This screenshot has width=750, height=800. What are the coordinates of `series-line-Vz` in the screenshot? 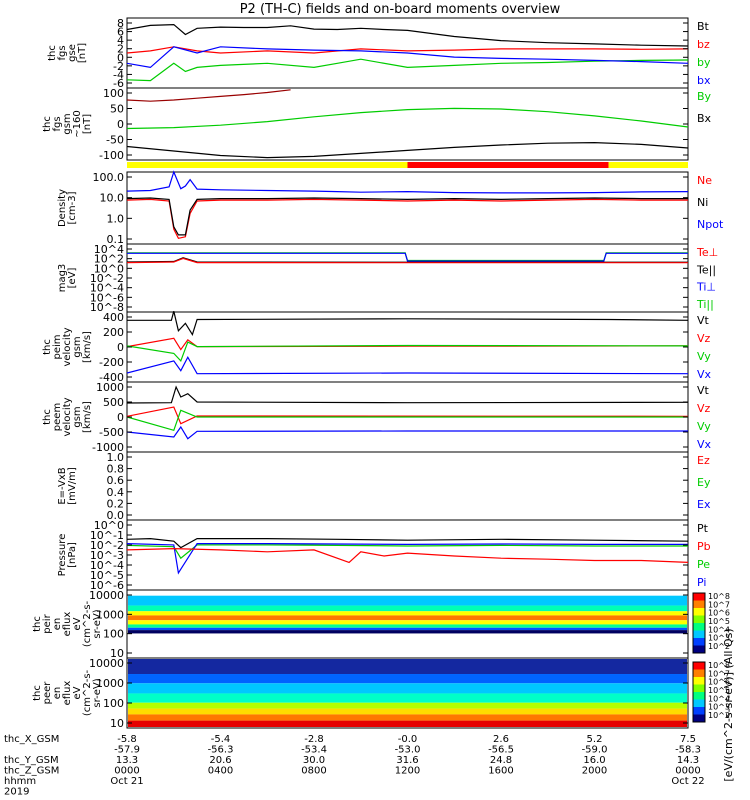 It's located at (407, 344).